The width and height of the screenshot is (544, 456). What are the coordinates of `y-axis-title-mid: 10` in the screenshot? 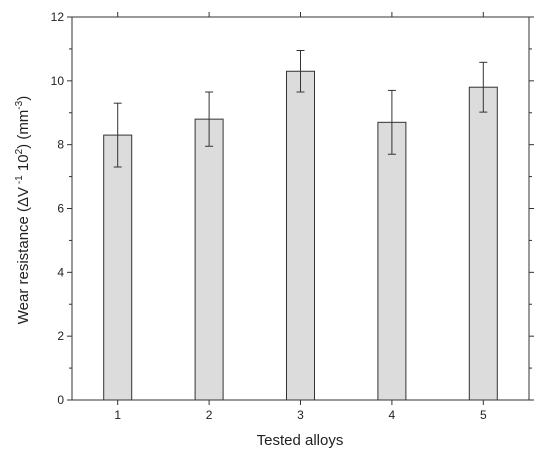 It's located at (23, 164).